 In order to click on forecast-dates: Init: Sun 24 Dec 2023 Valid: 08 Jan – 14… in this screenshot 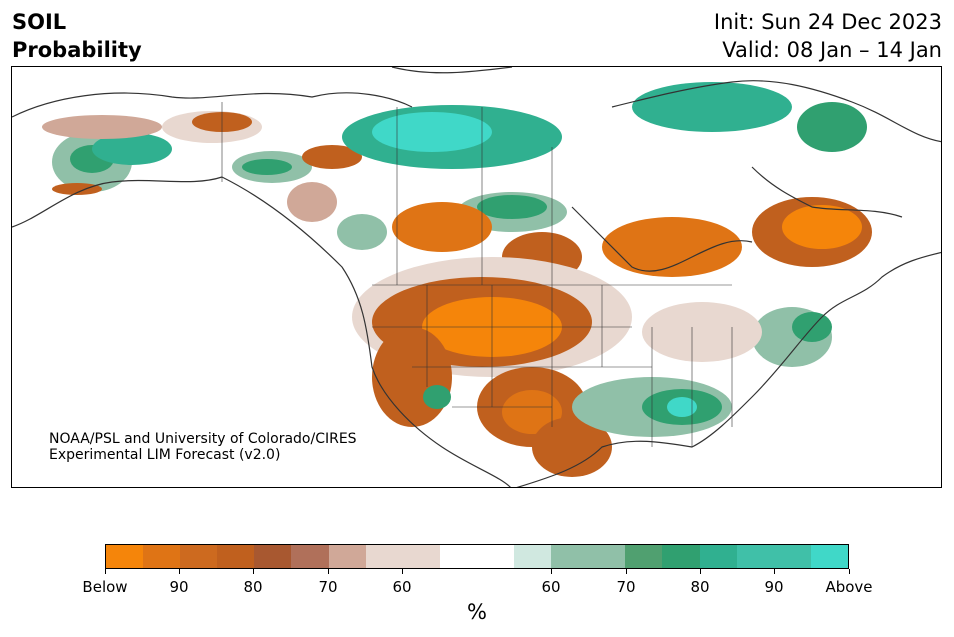, I will do `click(828, 36)`.